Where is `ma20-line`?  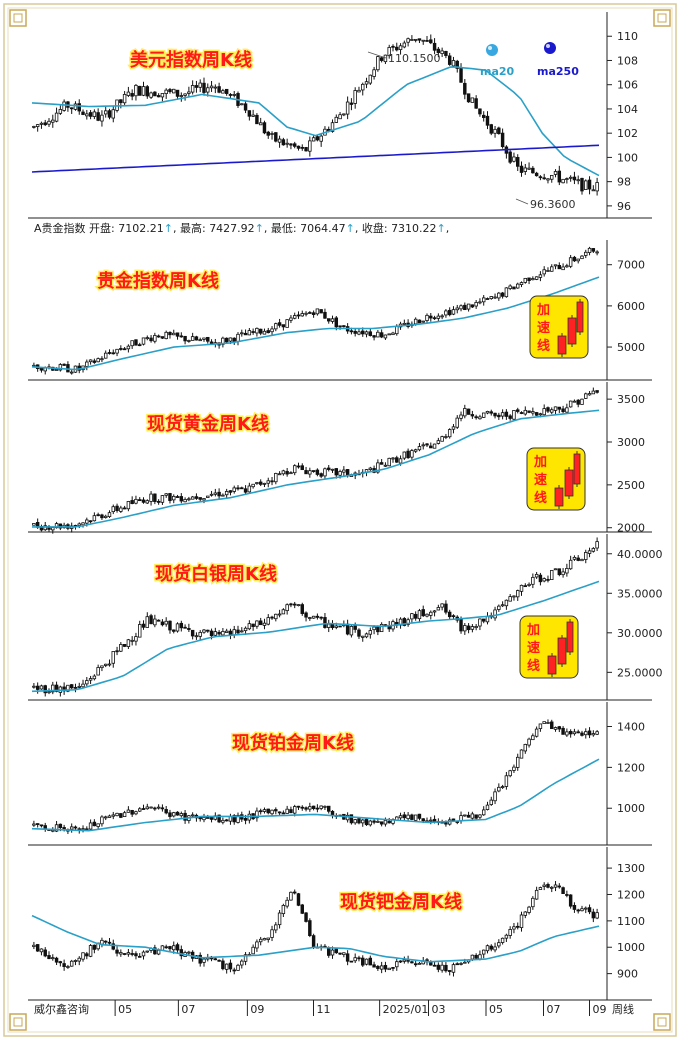 ma20-line is located at coordinates (316, 468).